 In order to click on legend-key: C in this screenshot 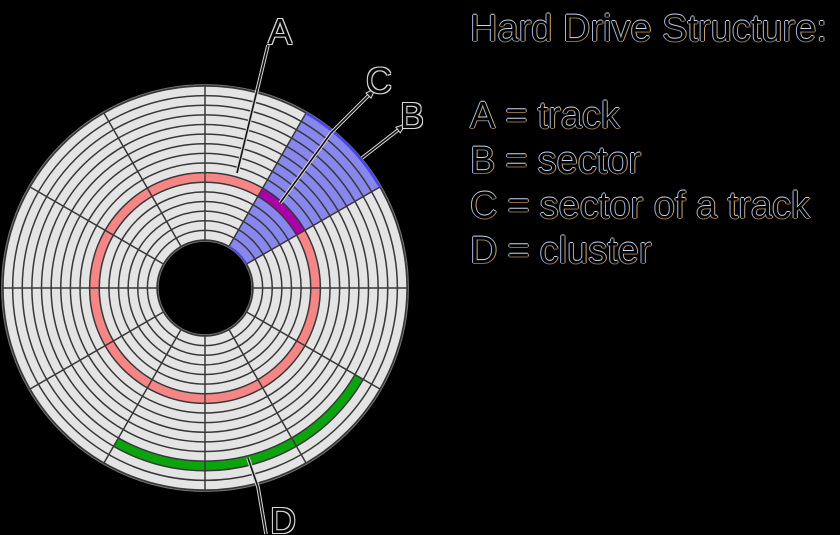, I will do `click(484, 206)`.